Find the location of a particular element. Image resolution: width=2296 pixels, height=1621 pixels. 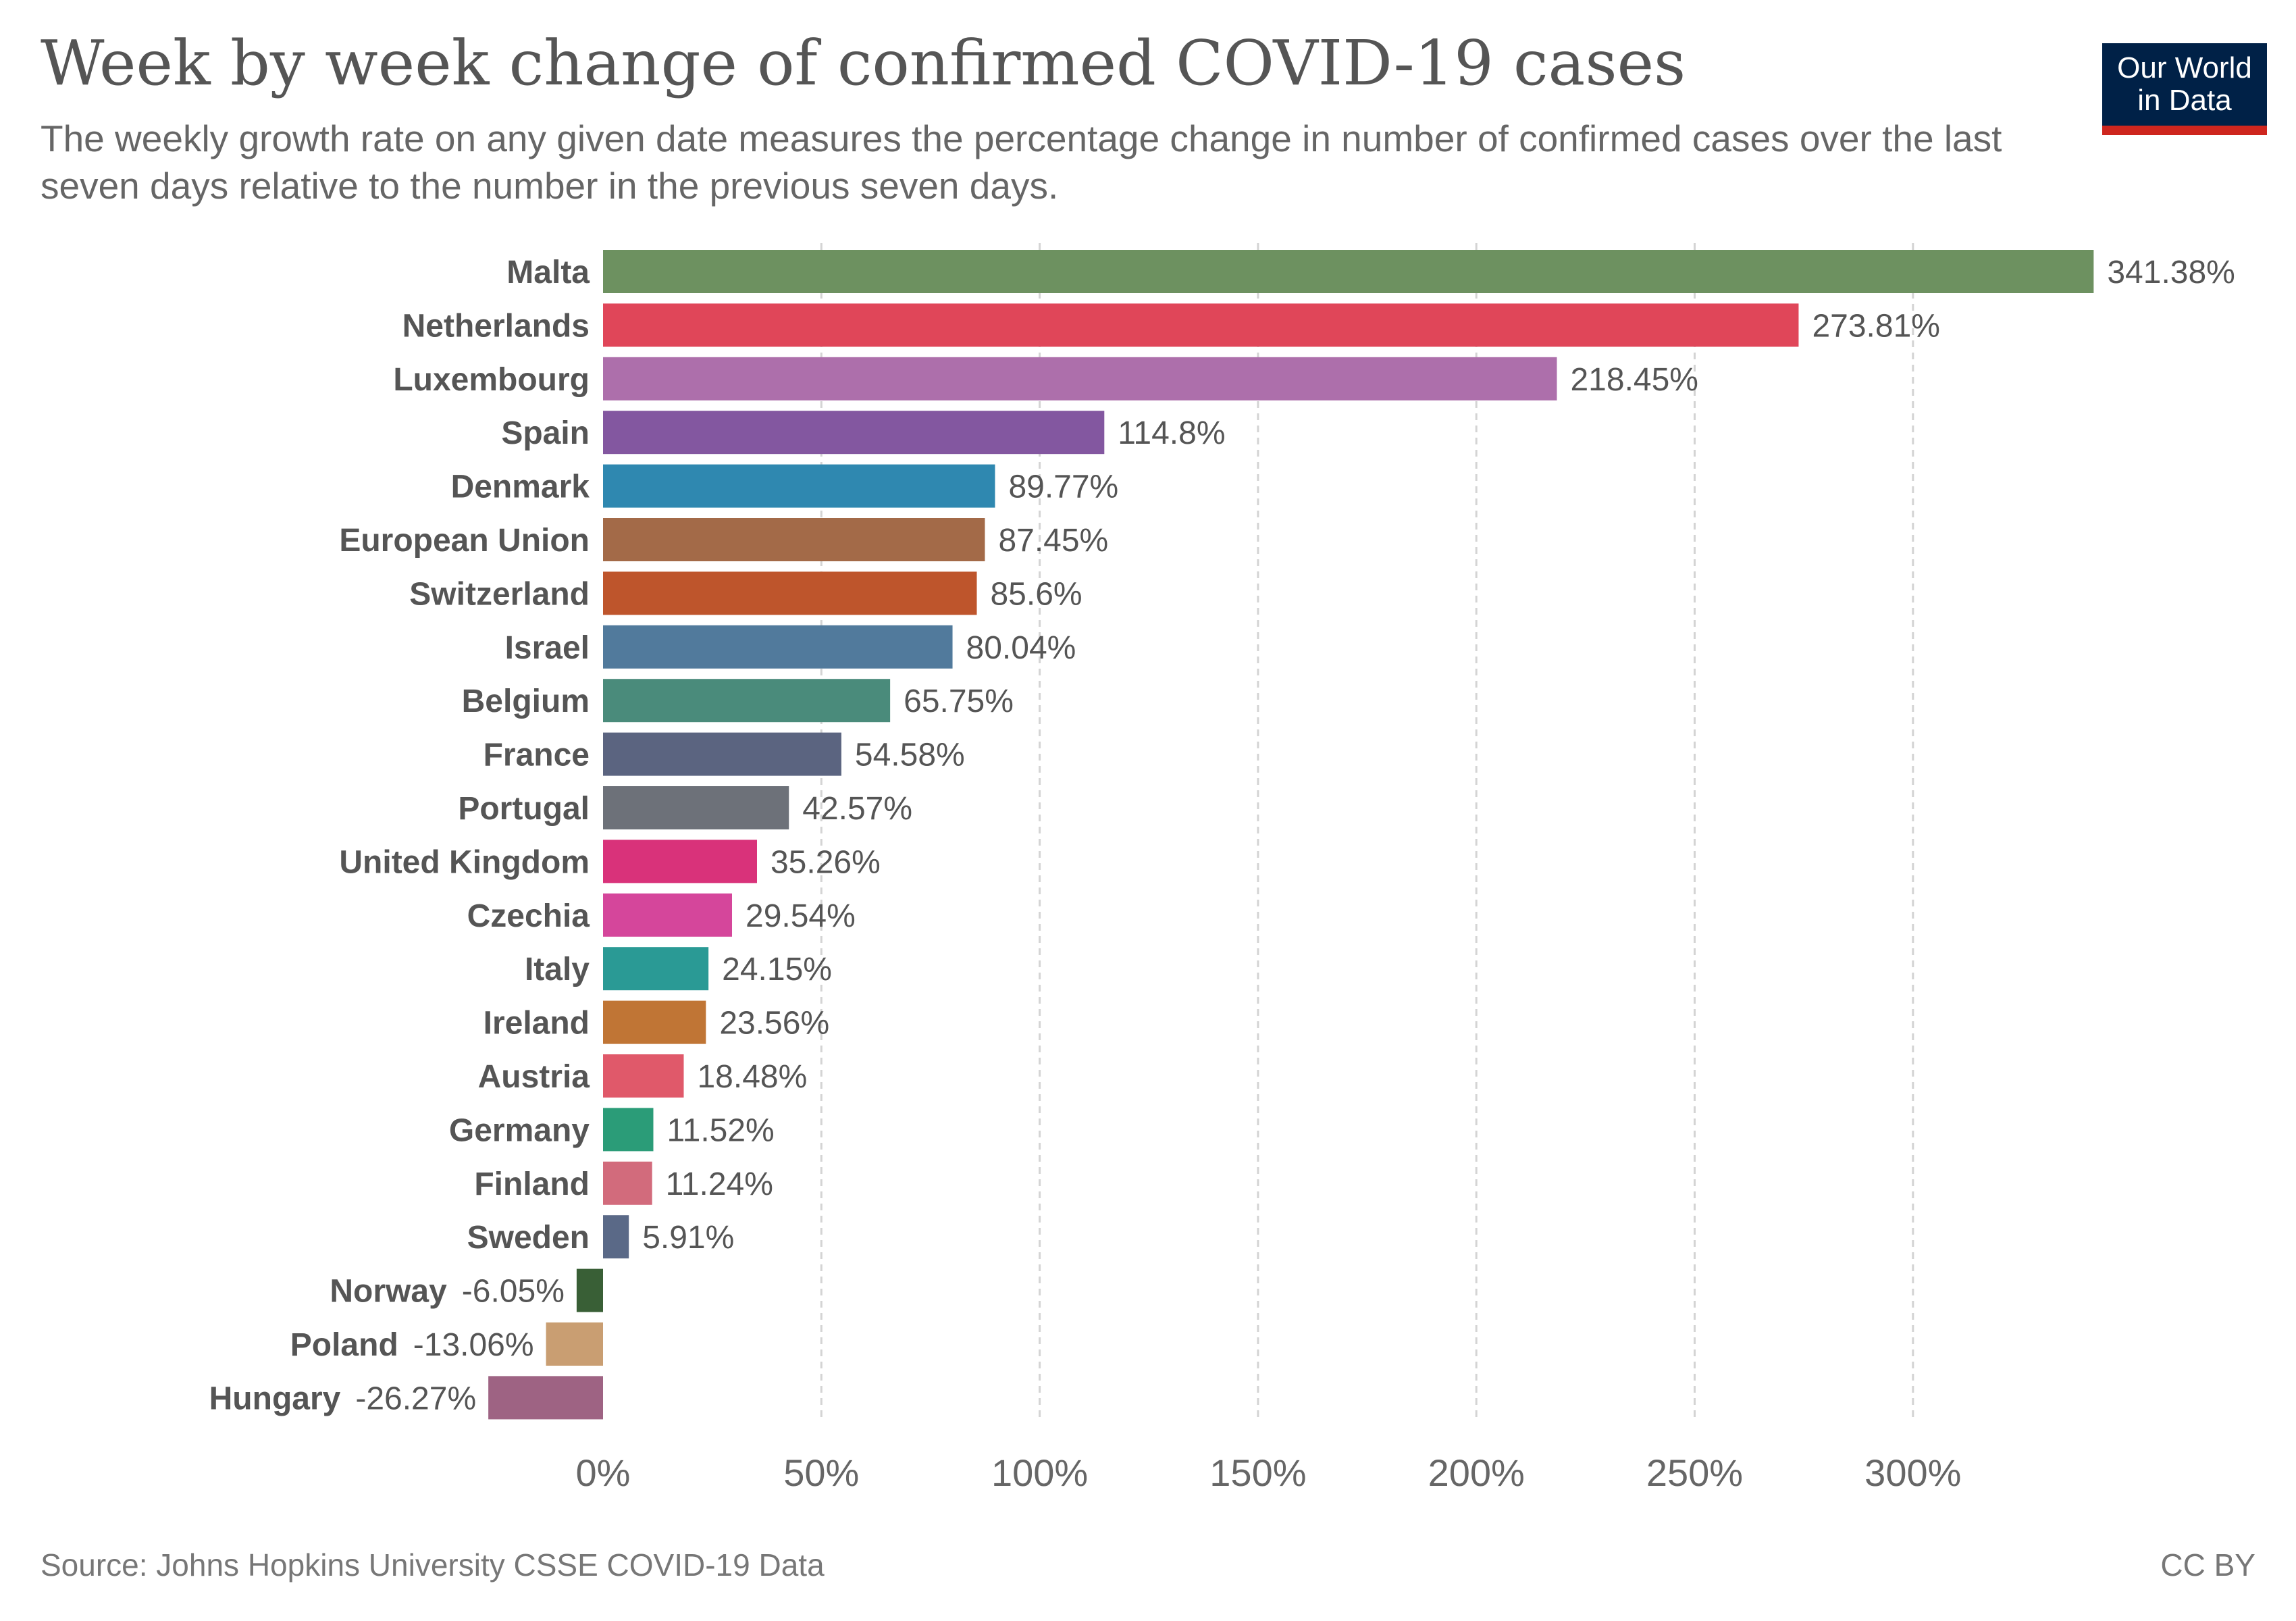

category-label: Finland is located at coordinates (532, 1184).